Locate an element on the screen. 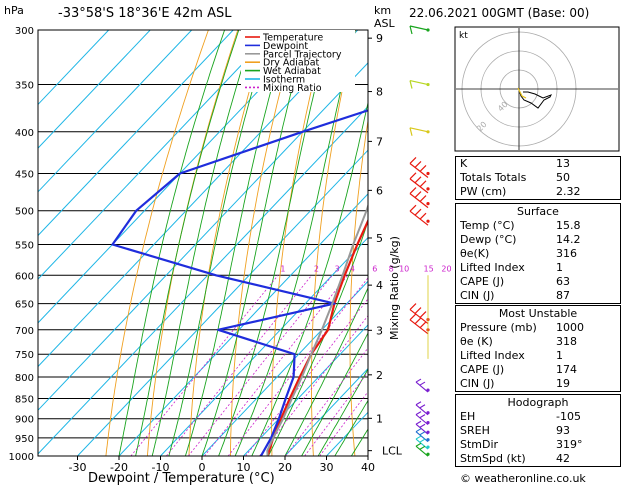  most-unstable-value: 318 is located at coordinates (566, 341).